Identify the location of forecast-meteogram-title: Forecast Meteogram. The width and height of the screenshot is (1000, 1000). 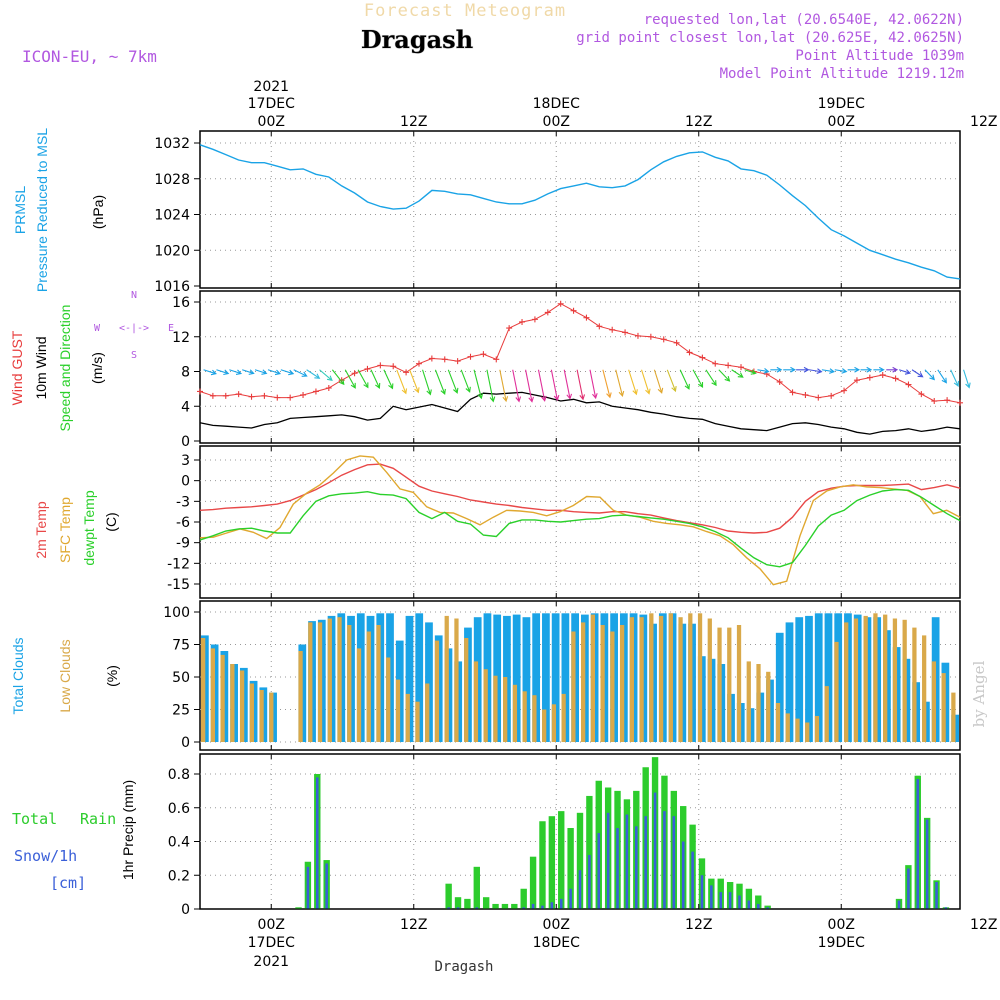
(465, 11).